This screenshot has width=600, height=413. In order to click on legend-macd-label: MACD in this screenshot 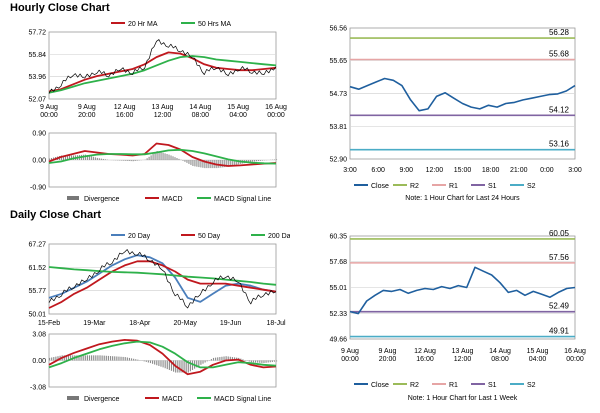, I will do `click(172, 199)`.